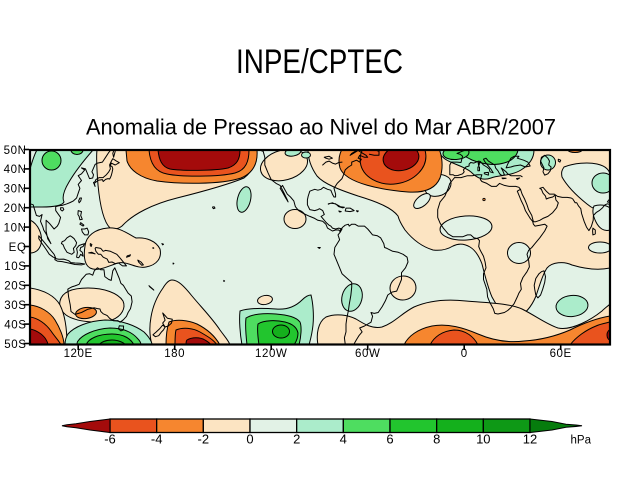  I want to click on svg-text: 120E, so click(78, 354).